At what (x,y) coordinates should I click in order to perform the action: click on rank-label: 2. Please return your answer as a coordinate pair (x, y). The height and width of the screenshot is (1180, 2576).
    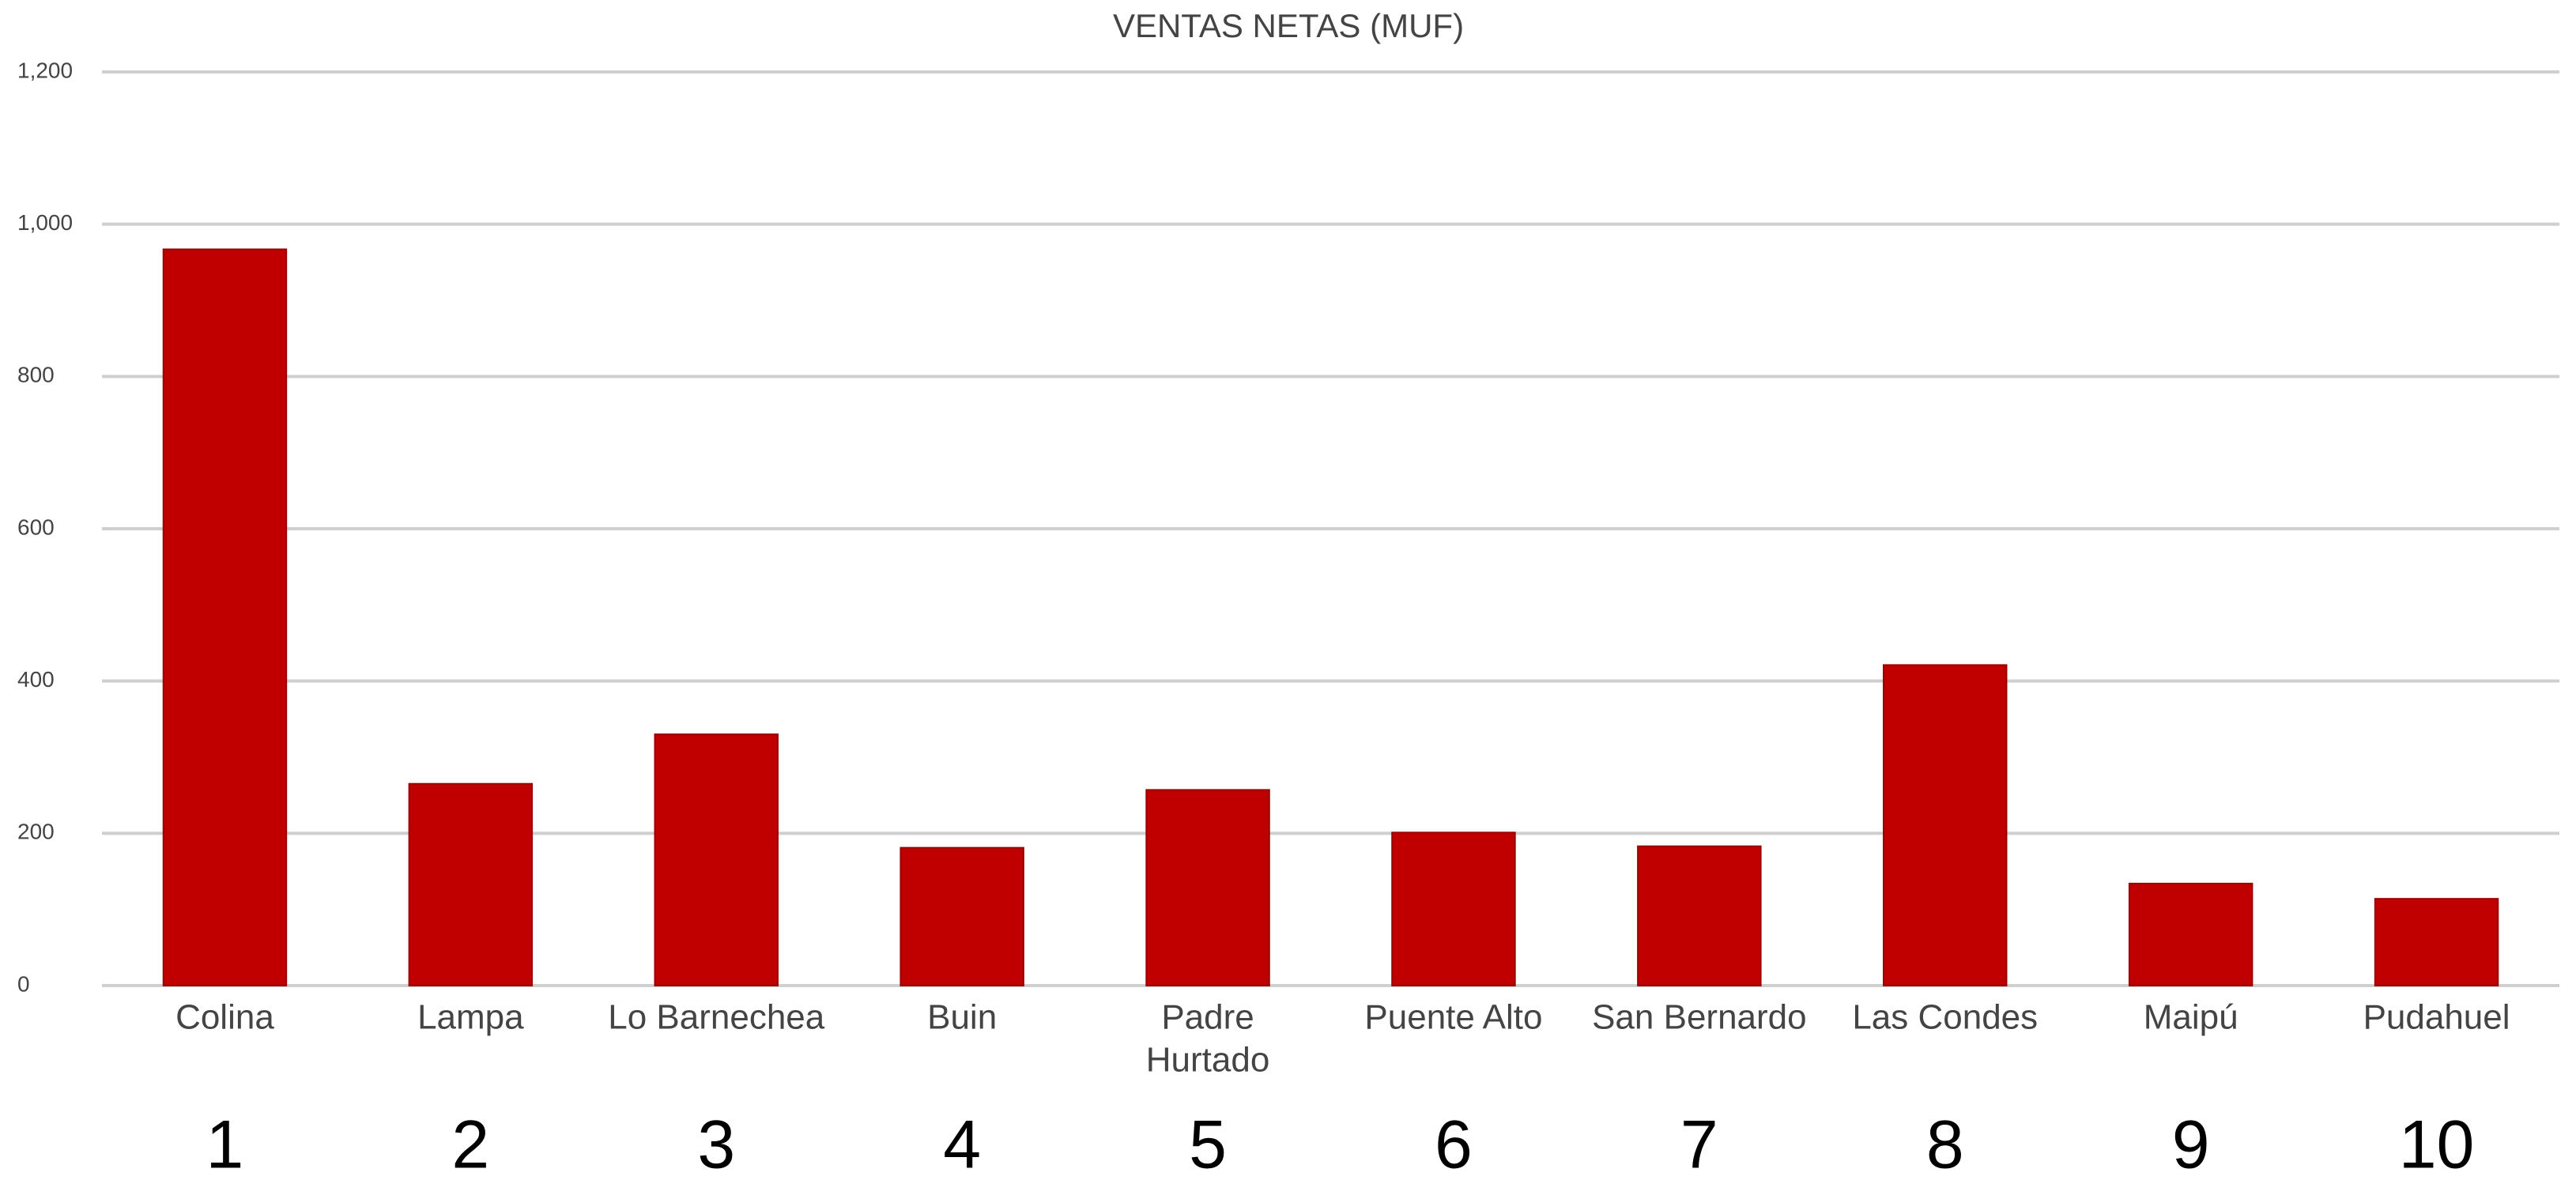
    Looking at the image, I should click on (470, 1143).